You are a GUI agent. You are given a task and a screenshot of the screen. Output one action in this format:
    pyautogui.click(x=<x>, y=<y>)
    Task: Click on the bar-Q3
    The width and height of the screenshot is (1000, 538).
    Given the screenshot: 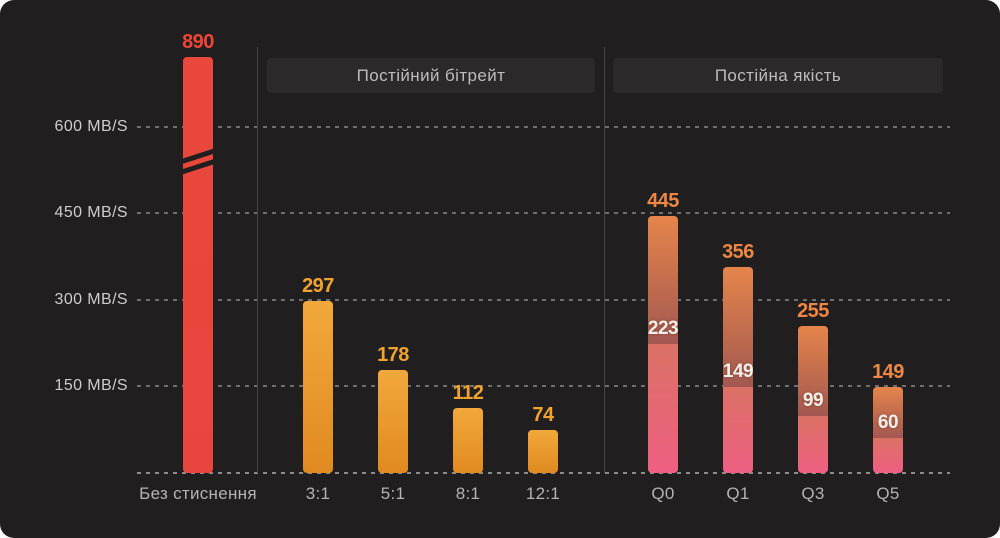 What is the action you would take?
    pyautogui.click(x=813, y=399)
    